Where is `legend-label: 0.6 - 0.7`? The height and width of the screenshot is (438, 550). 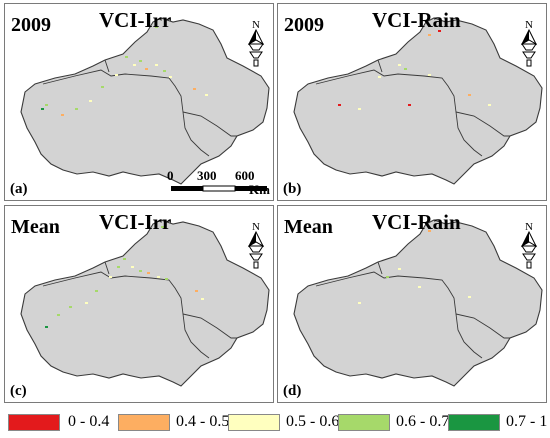 legend-label: 0.6 - 0.7 is located at coordinates (423, 421).